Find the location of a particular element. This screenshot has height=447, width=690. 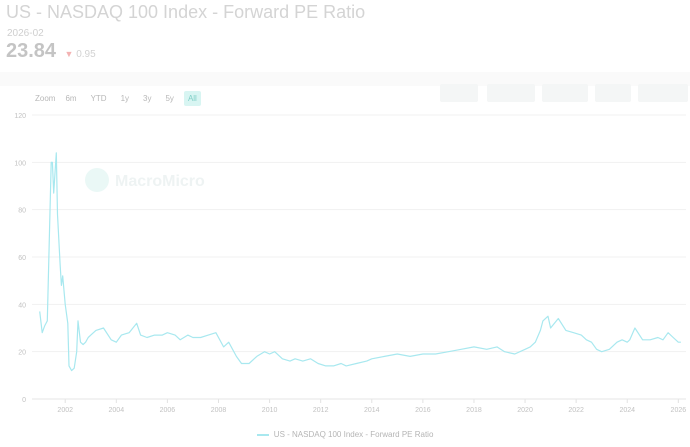

y-tick-label: 0 is located at coordinates (24, 400).